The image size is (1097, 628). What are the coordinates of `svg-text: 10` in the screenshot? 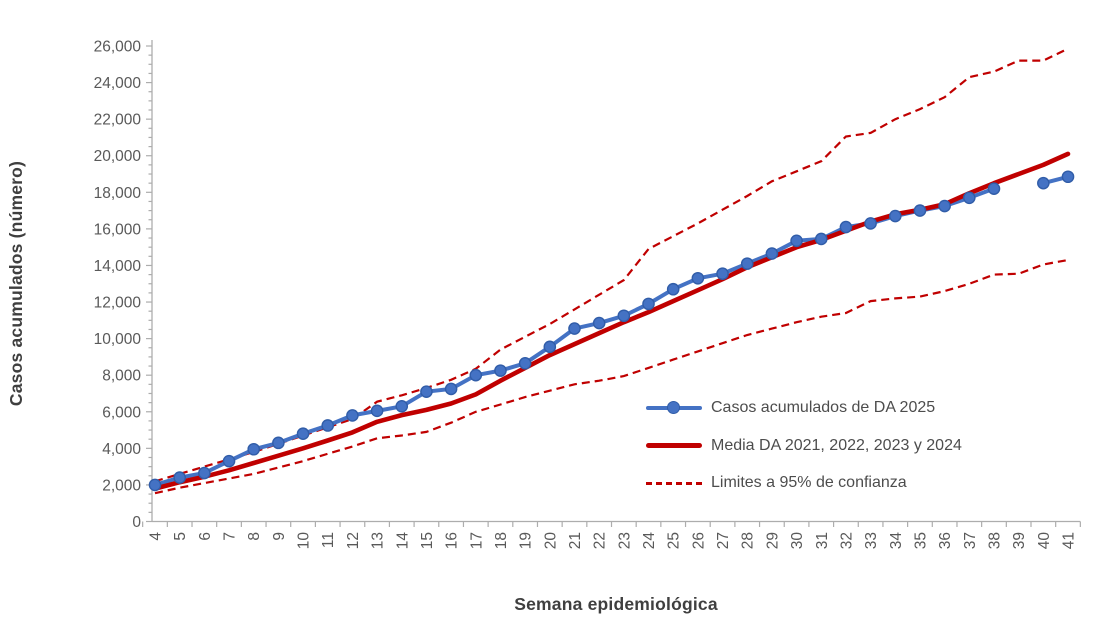 It's located at (304, 541).